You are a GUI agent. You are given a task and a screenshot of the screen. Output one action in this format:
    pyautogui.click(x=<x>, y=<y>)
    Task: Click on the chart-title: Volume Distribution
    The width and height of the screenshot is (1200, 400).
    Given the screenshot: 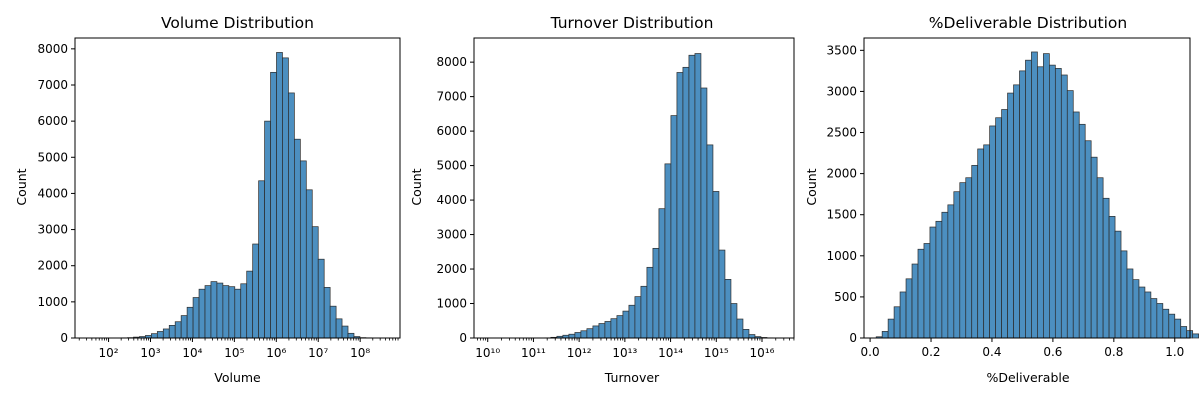 What is the action you would take?
    pyautogui.click(x=237, y=23)
    